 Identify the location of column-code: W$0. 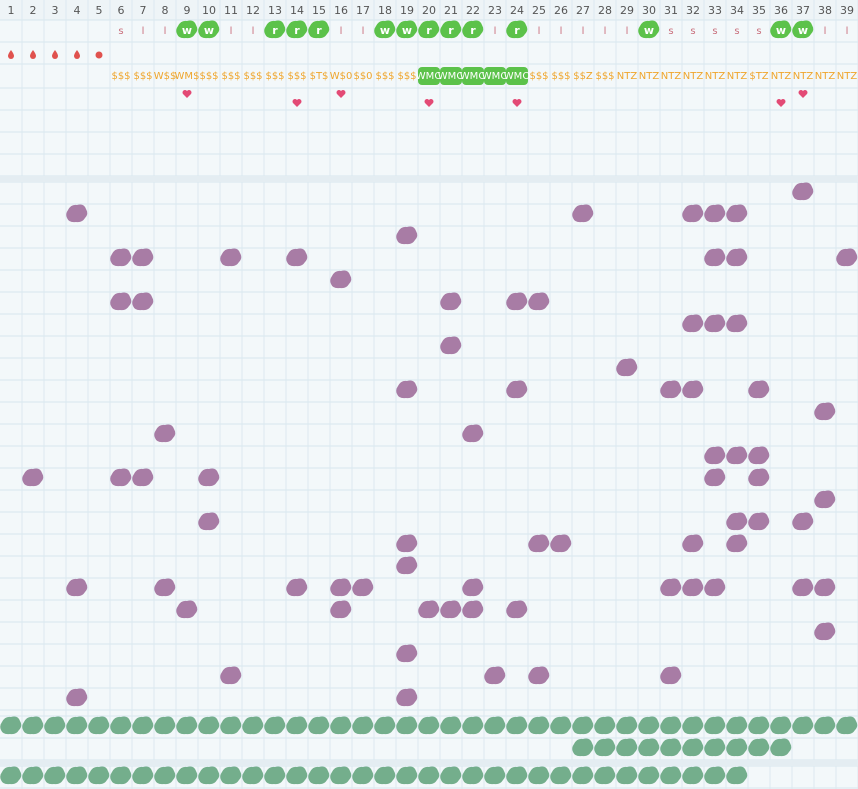
(341, 76).